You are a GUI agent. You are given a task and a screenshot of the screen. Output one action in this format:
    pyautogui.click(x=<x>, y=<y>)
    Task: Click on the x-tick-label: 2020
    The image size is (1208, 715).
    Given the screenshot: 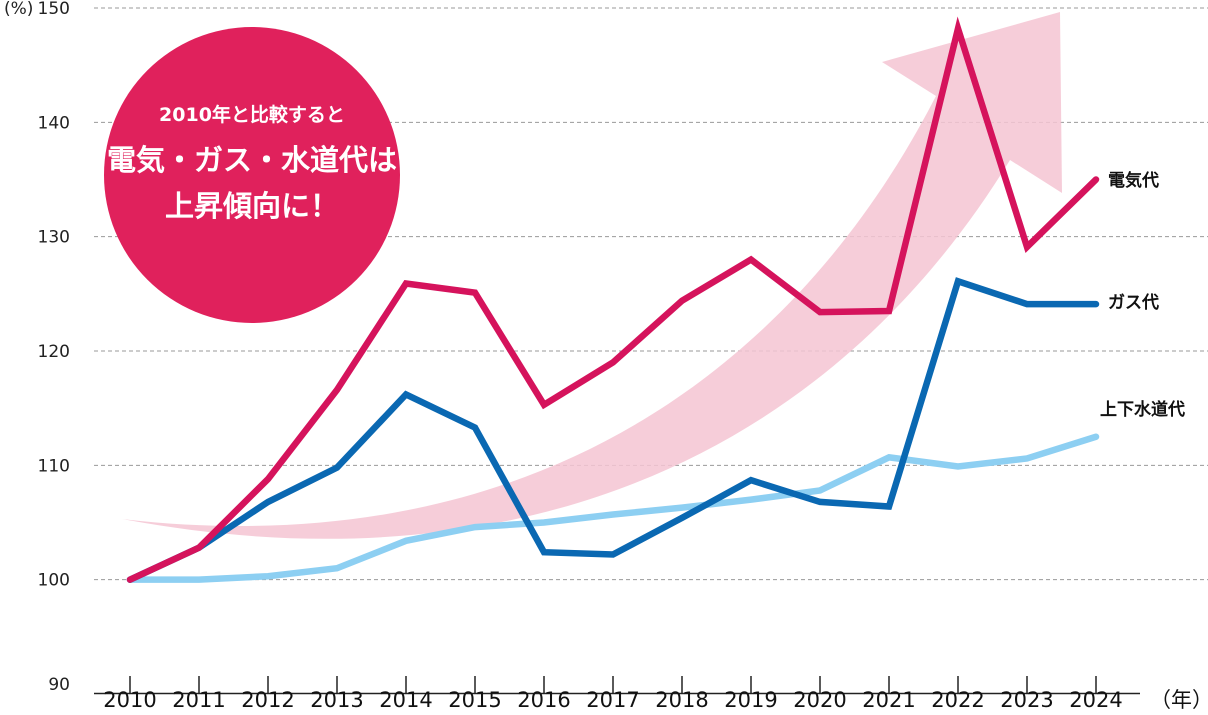 What is the action you would take?
    pyautogui.click(x=819, y=700)
    